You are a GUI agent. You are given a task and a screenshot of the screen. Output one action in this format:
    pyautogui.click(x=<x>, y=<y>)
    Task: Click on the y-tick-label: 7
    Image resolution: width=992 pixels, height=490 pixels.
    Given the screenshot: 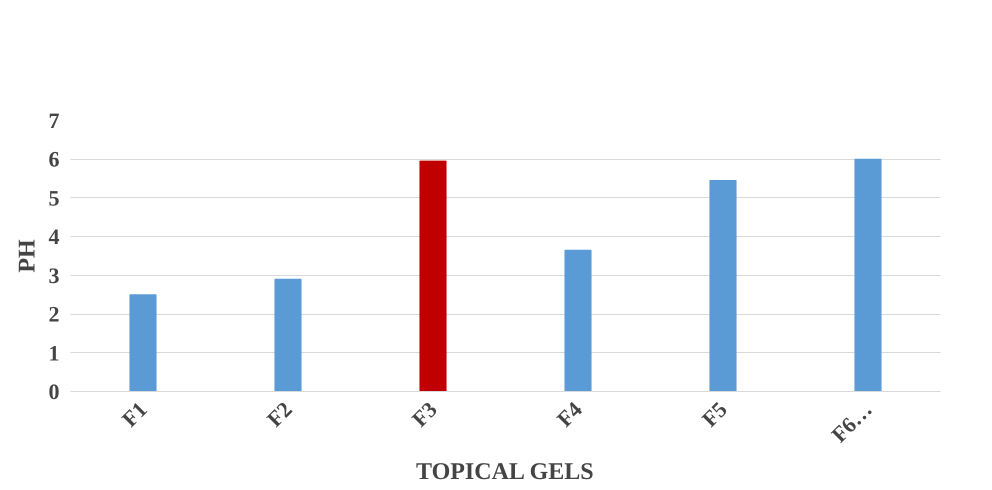 What is the action you would take?
    pyautogui.click(x=54, y=120)
    